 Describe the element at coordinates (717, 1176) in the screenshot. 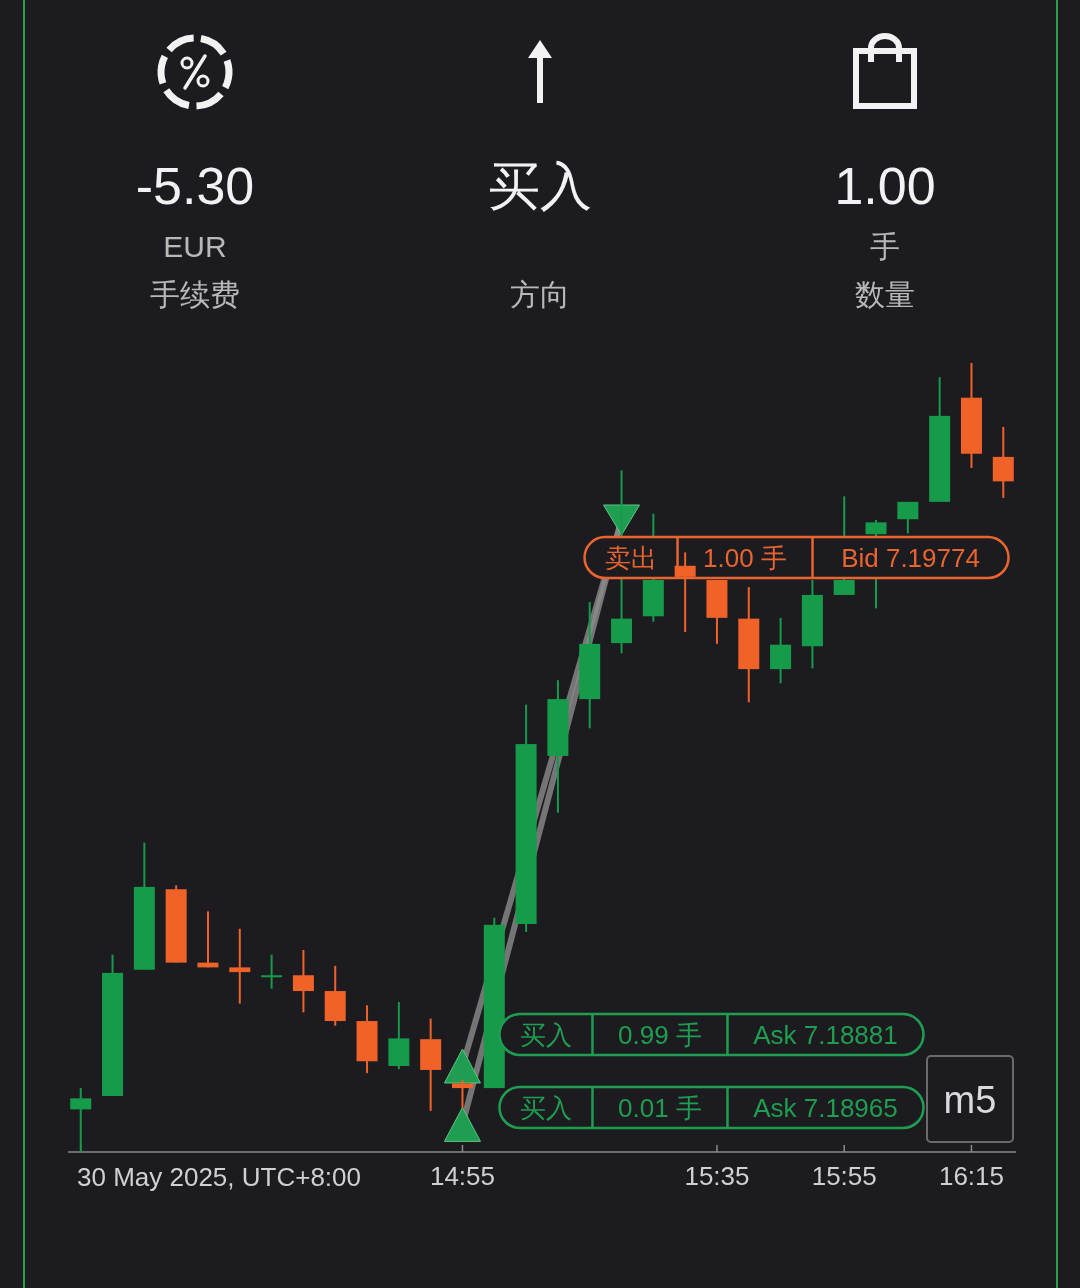

I see `x-tick-label: 15:35` at that location.